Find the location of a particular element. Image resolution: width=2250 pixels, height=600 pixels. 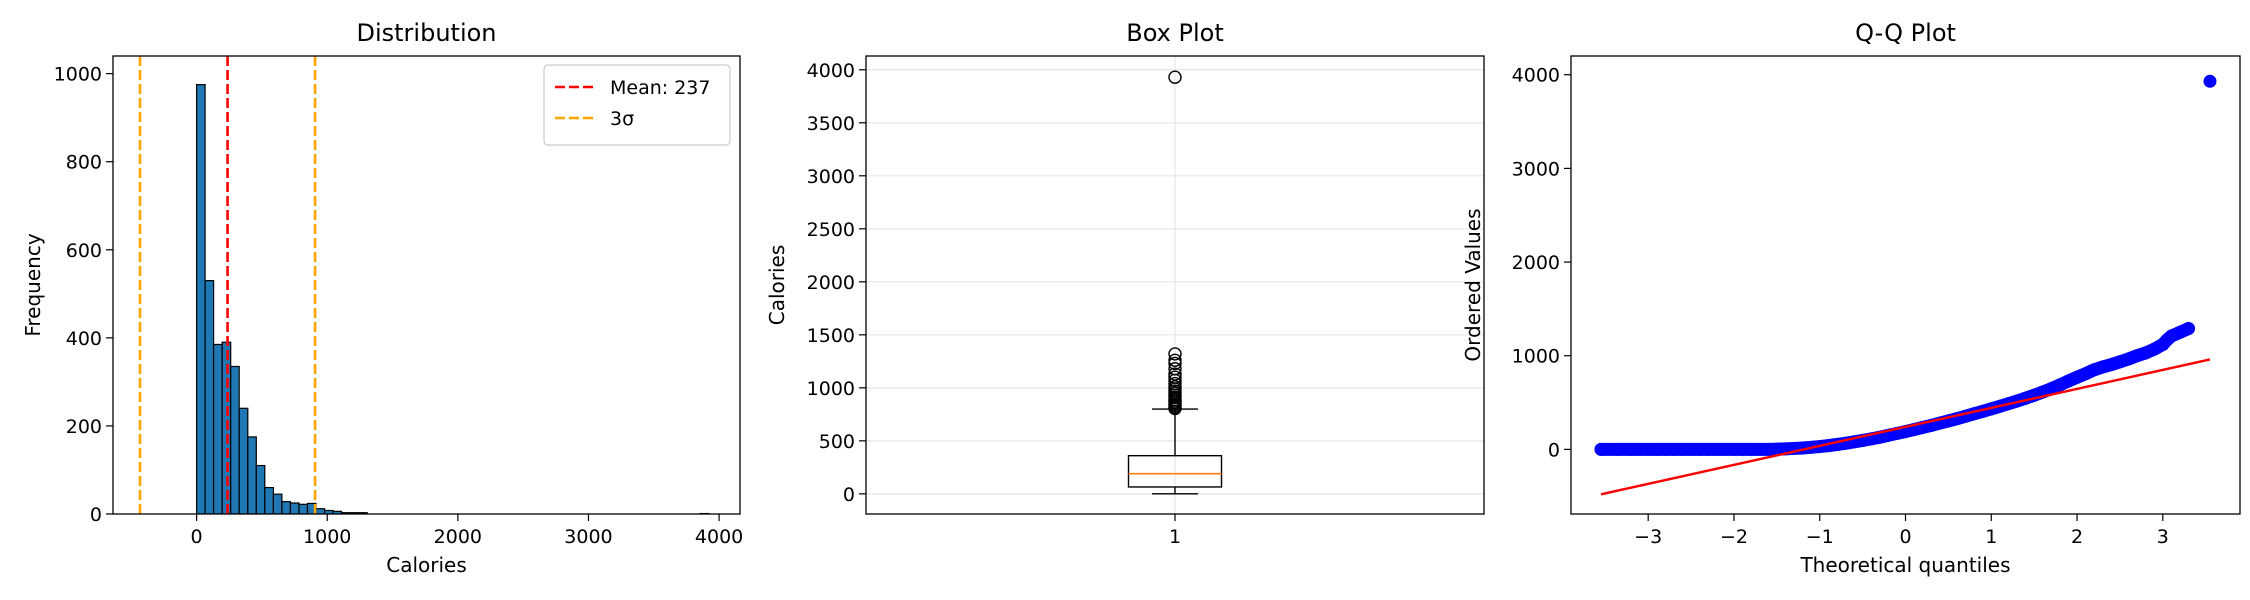

panel-0-ylabel: Frequency is located at coordinates (33, 284).